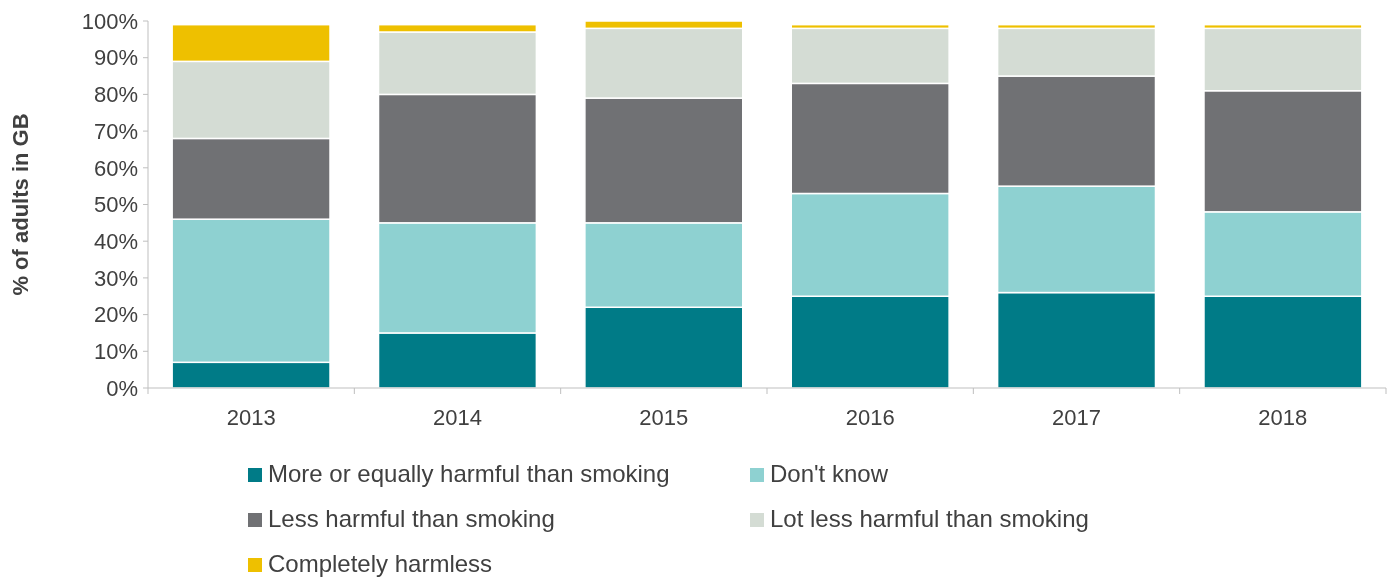  What do you see at coordinates (380, 563) in the screenshot?
I see `legend-label: Completely harmless` at bounding box center [380, 563].